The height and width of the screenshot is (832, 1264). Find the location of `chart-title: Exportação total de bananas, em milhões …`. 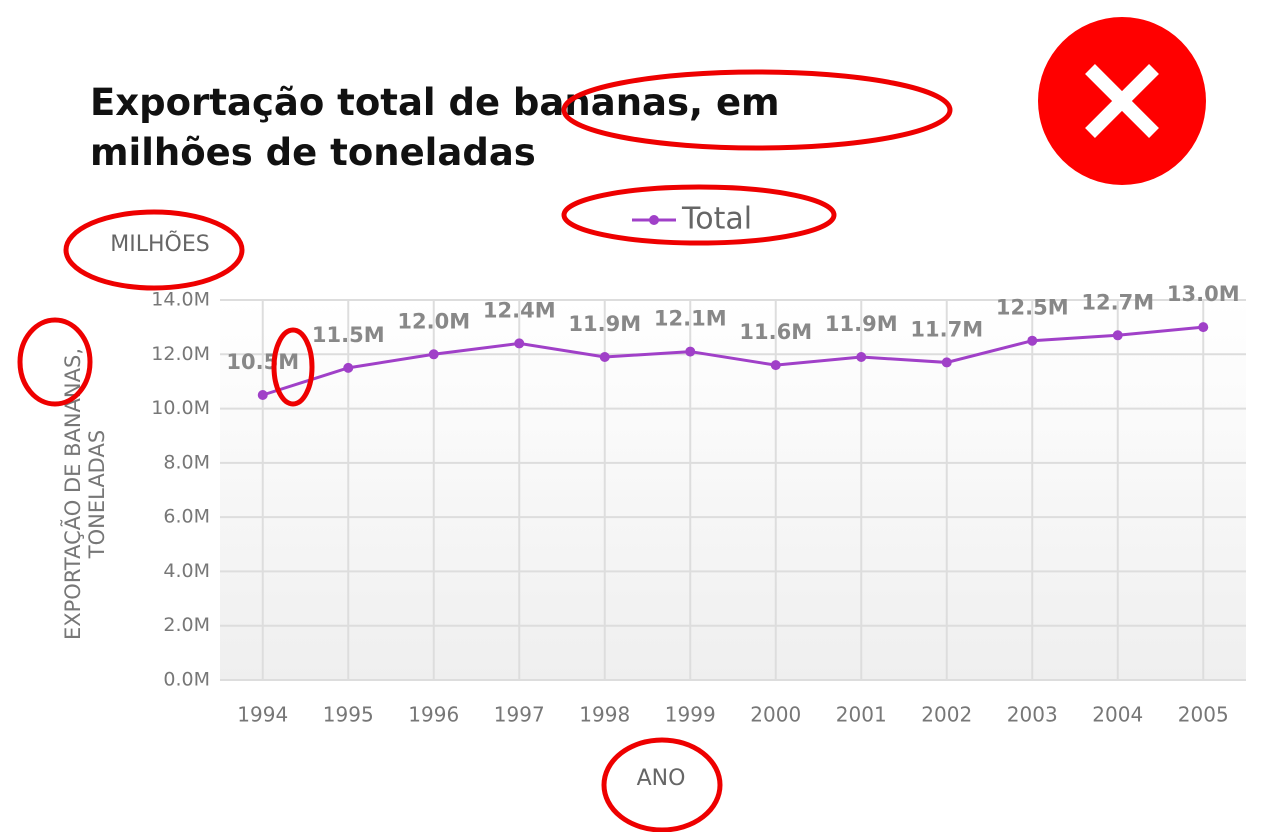

chart-title: Exportação total de bananas, em milhões … is located at coordinates (435, 127).